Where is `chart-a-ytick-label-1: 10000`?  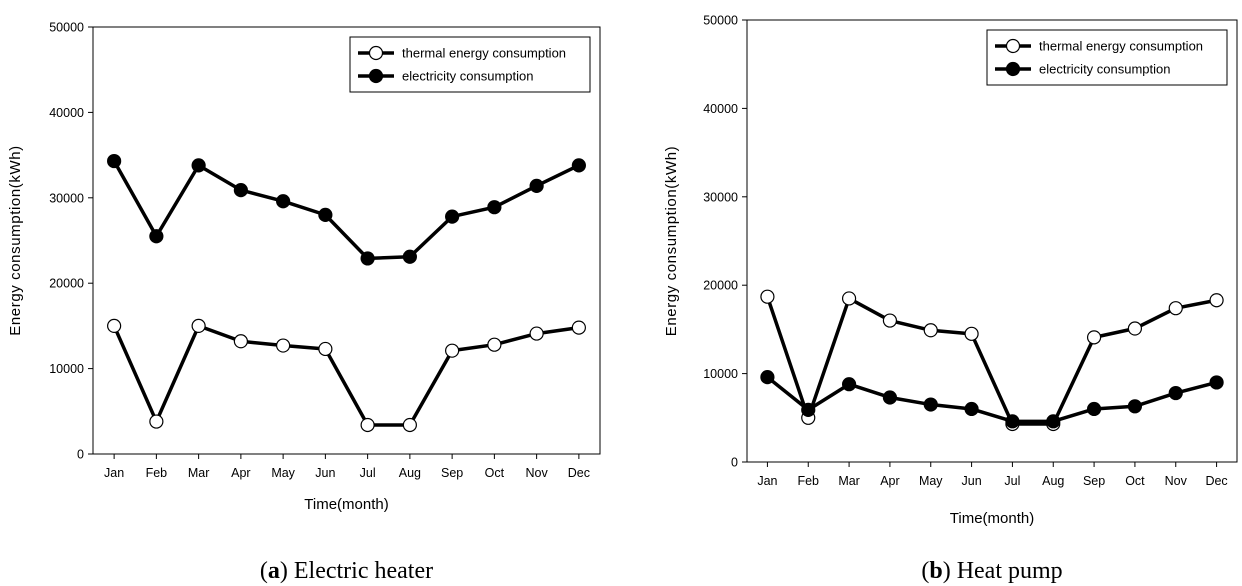 chart-a-ytick-label-1: 10000 is located at coordinates (66, 369).